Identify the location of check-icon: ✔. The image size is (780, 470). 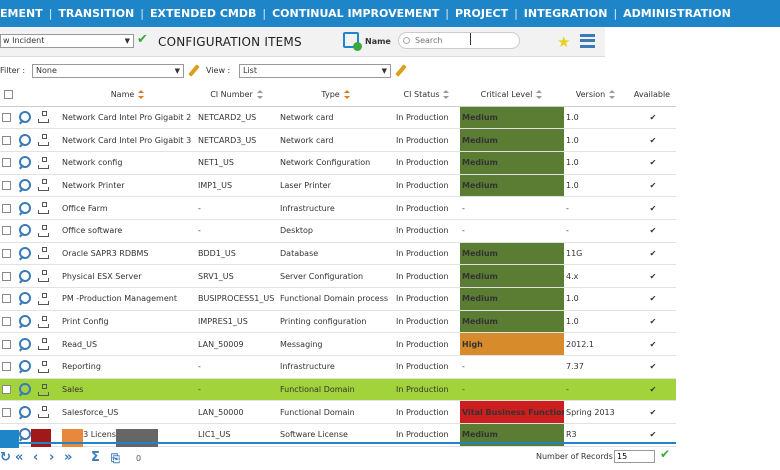
(142, 39).